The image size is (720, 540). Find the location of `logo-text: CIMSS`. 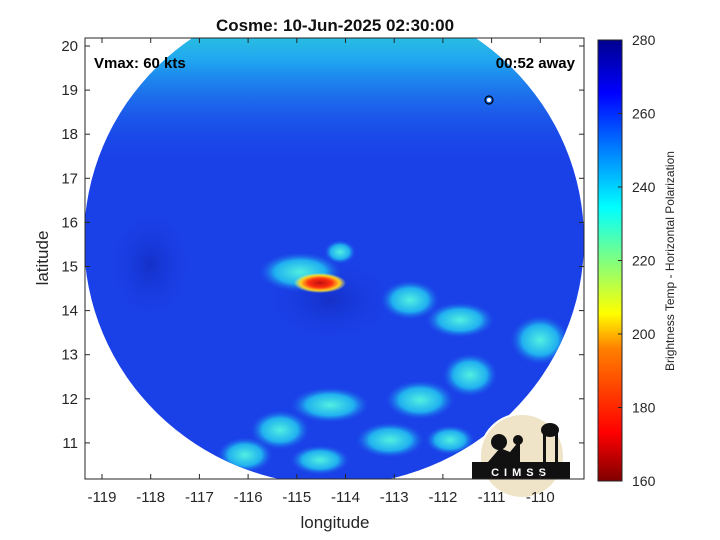

logo-text: CIMSS is located at coordinates (521, 473).